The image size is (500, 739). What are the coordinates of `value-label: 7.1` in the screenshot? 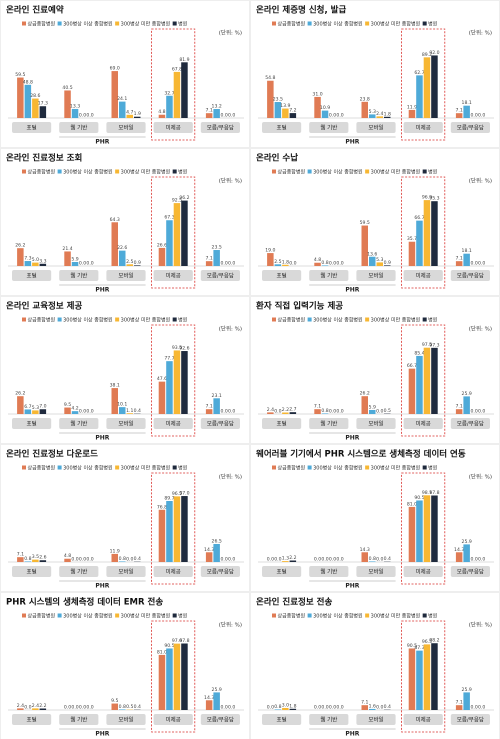 It's located at (364, 703).